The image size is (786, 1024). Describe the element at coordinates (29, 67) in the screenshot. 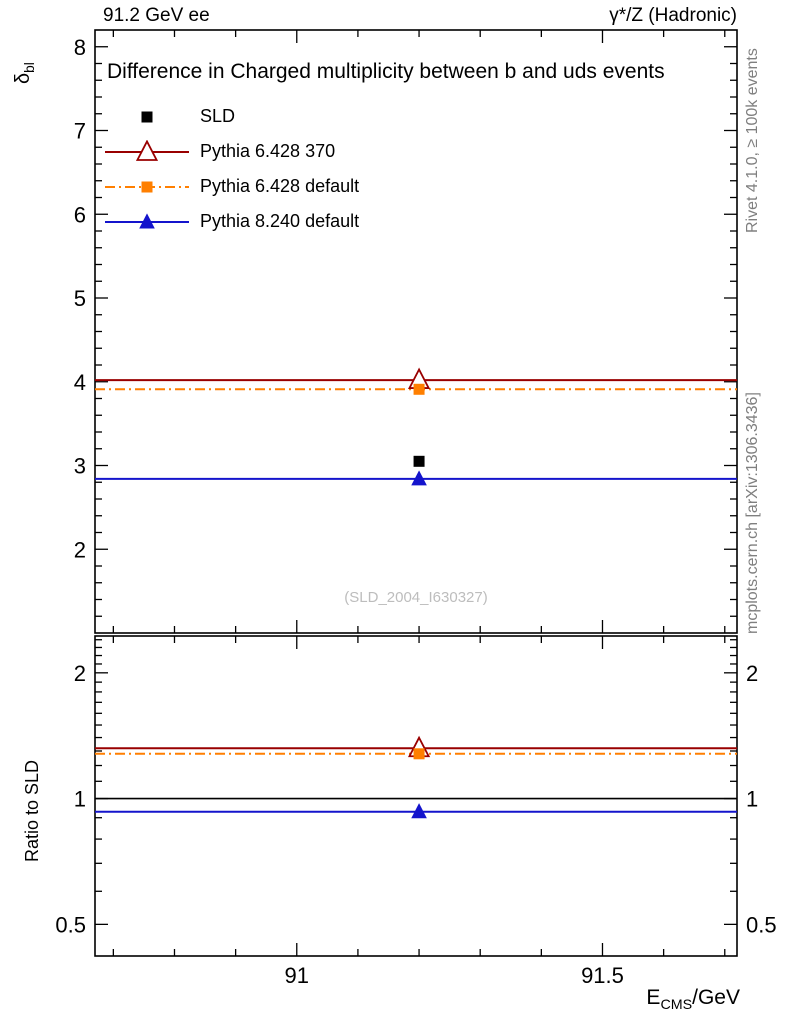

I see `main-y-axis-subscript: bl` at that location.